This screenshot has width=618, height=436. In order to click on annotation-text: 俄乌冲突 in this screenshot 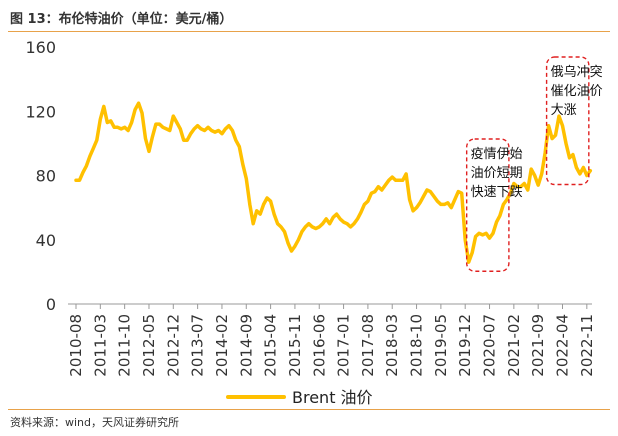, I will do `click(577, 72)`.